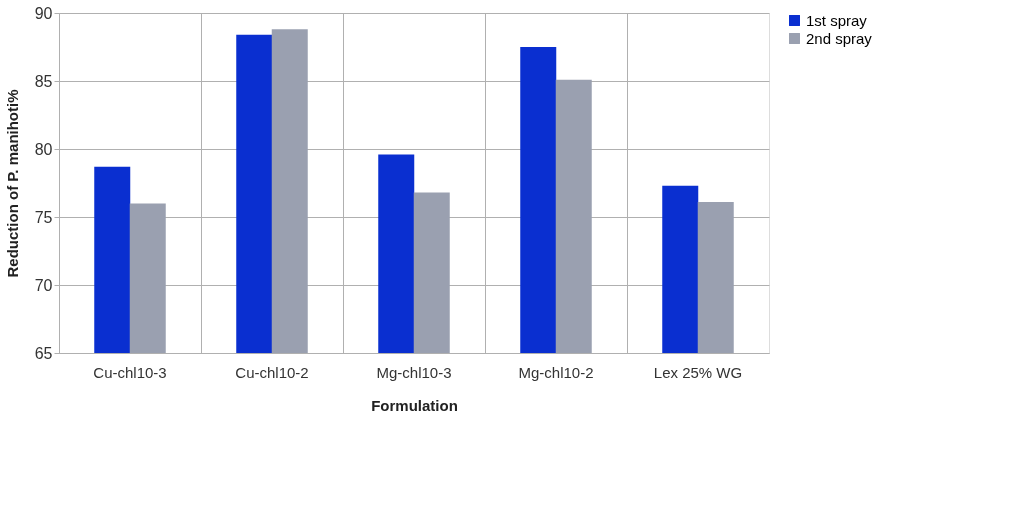 This screenshot has height=511, width=1019. What do you see at coordinates (698, 372) in the screenshot?
I see `x-tick-label: Lex 25% WG` at bounding box center [698, 372].